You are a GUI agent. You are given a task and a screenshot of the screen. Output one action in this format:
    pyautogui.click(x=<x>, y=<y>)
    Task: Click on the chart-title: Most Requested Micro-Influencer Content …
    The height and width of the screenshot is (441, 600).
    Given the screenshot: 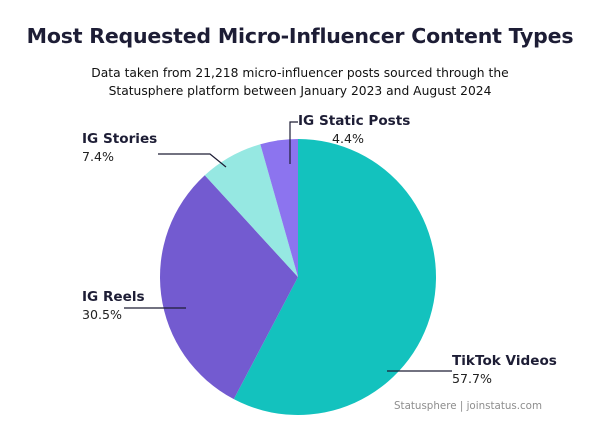 What is the action you would take?
    pyautogui.click(x=300, y=36)
    